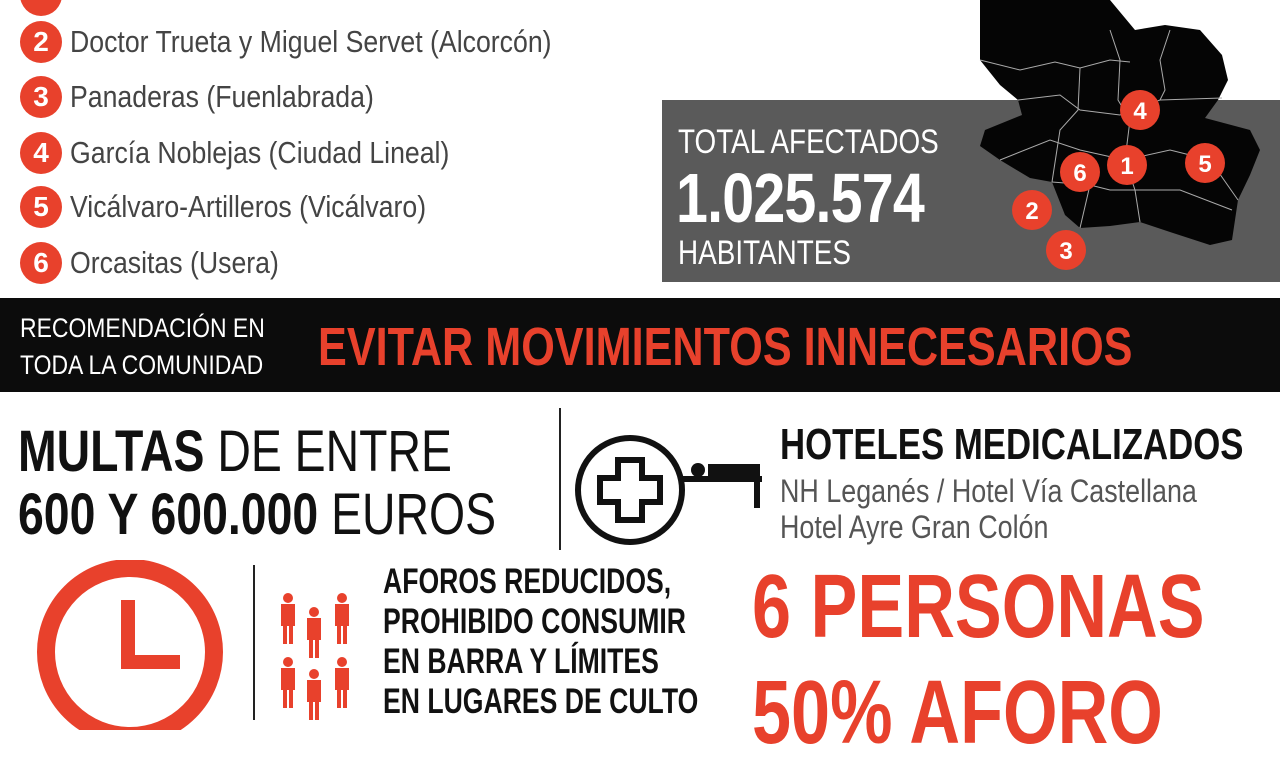 The width and height of the screenshot is (1280, 765). Describe the element at coordinates (41, 263) in the screenshot. I see `zone-number-badge: 6` at that location.